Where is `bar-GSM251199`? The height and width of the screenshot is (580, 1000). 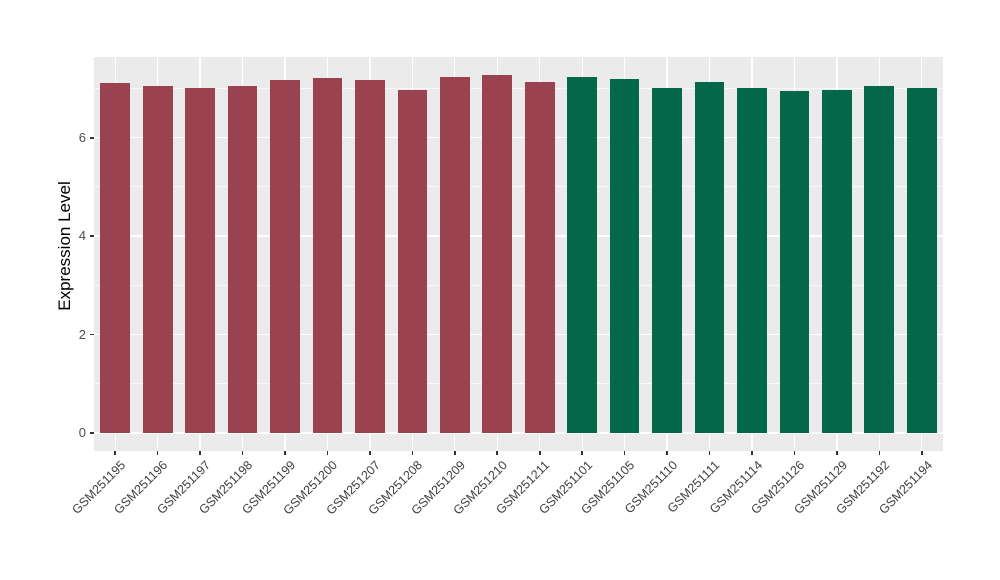
bar-GSM251199 is located at coordinates (285, 256).